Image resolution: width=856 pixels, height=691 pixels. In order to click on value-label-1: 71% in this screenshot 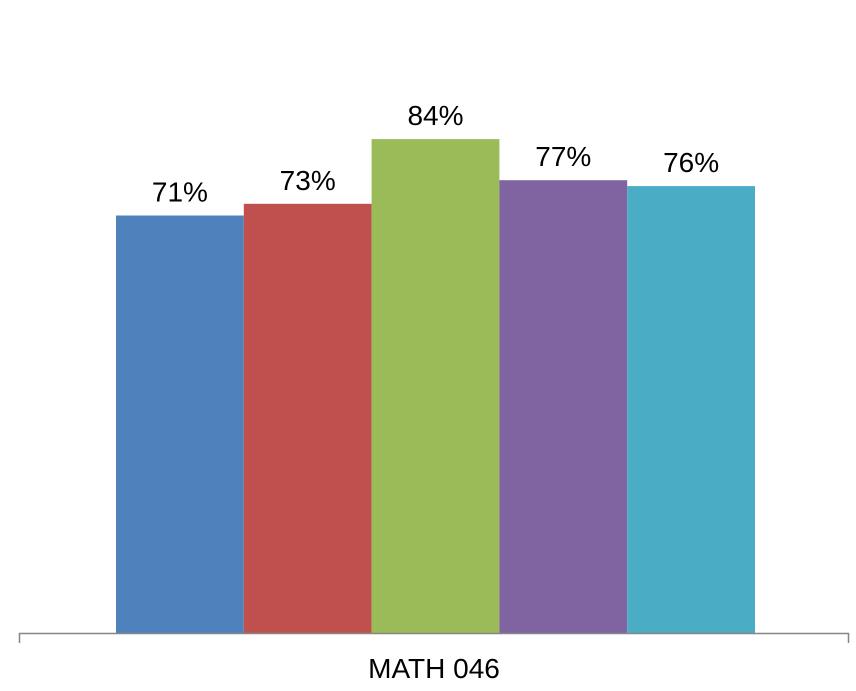, I will do `click(180, 192)`.